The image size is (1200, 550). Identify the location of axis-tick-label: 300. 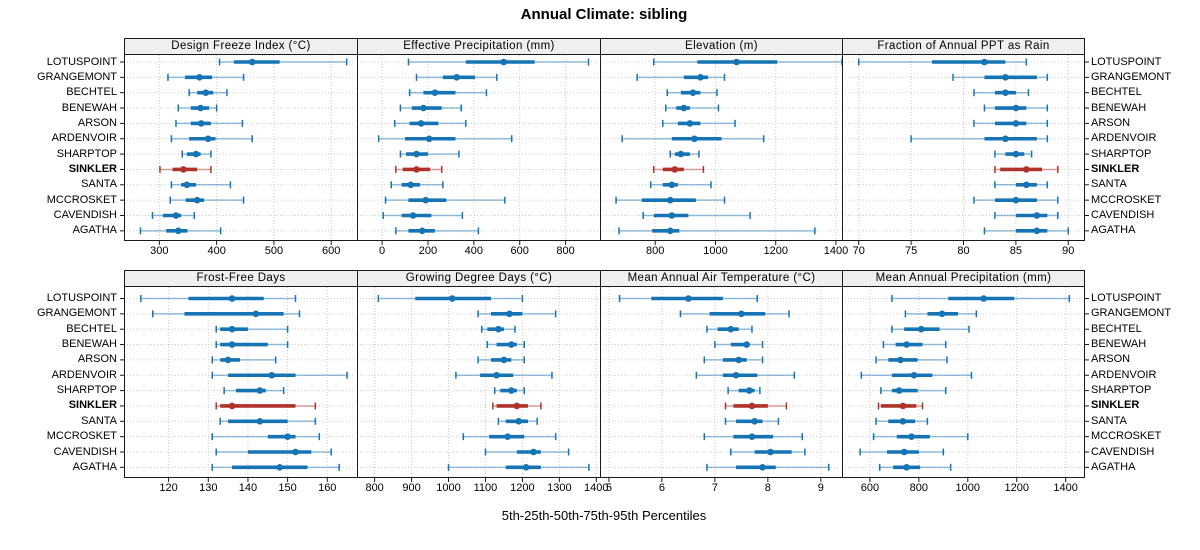
(159, 251).